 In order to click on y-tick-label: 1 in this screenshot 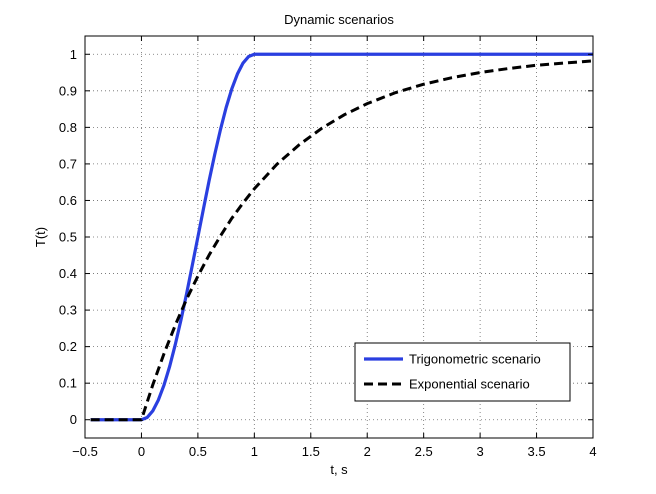, I will do `click(73, 54)`.